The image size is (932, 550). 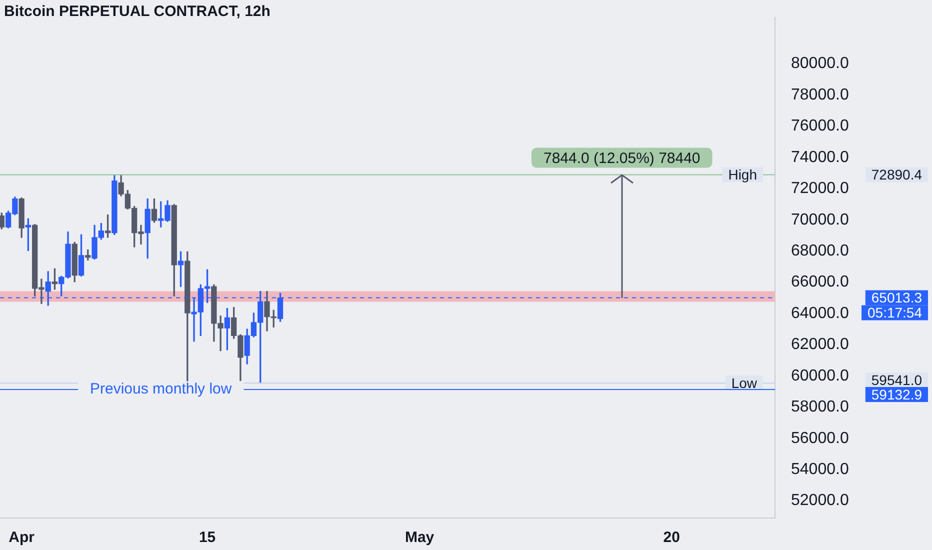 What do you see at coordinates (419, 537) in the screenshot?
I see `x-tick-label: May` at bounding box center [419, 537].